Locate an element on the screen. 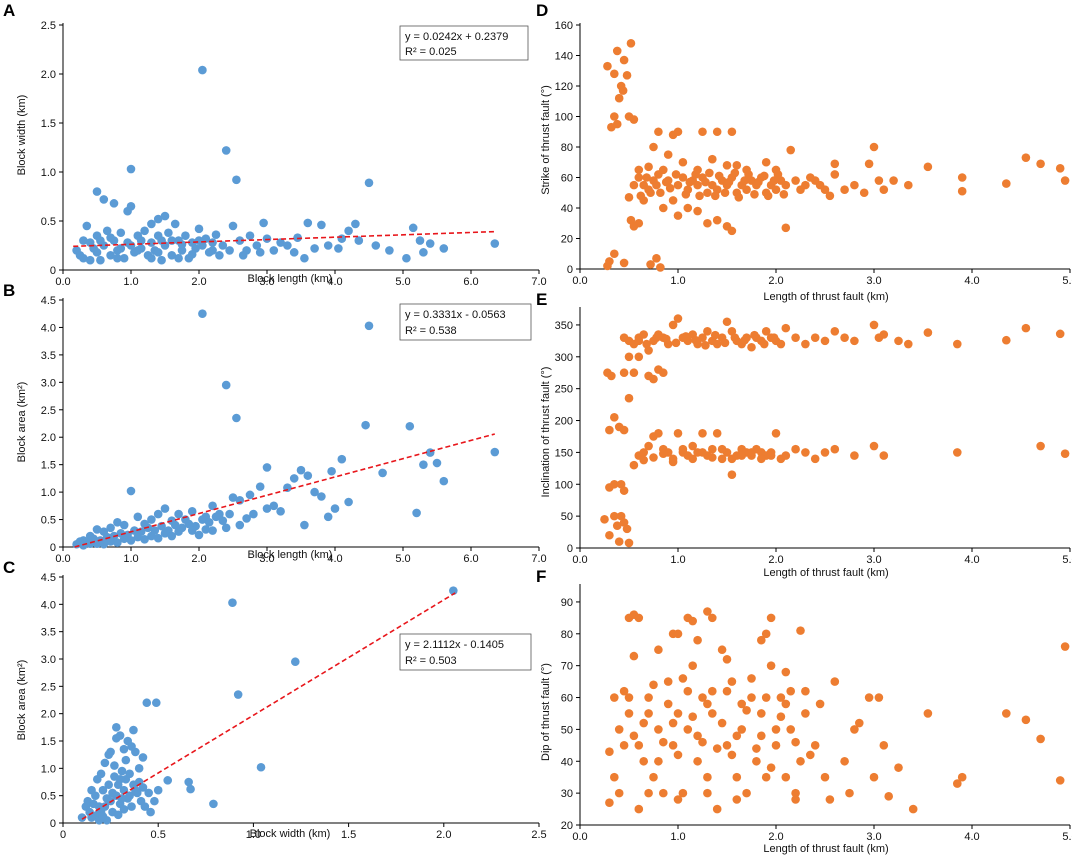 Image resolution: width=1072 pixels, height=856 pixels. panel-a-x-tick-label: 3.0 is located at coordinates (266, 282).